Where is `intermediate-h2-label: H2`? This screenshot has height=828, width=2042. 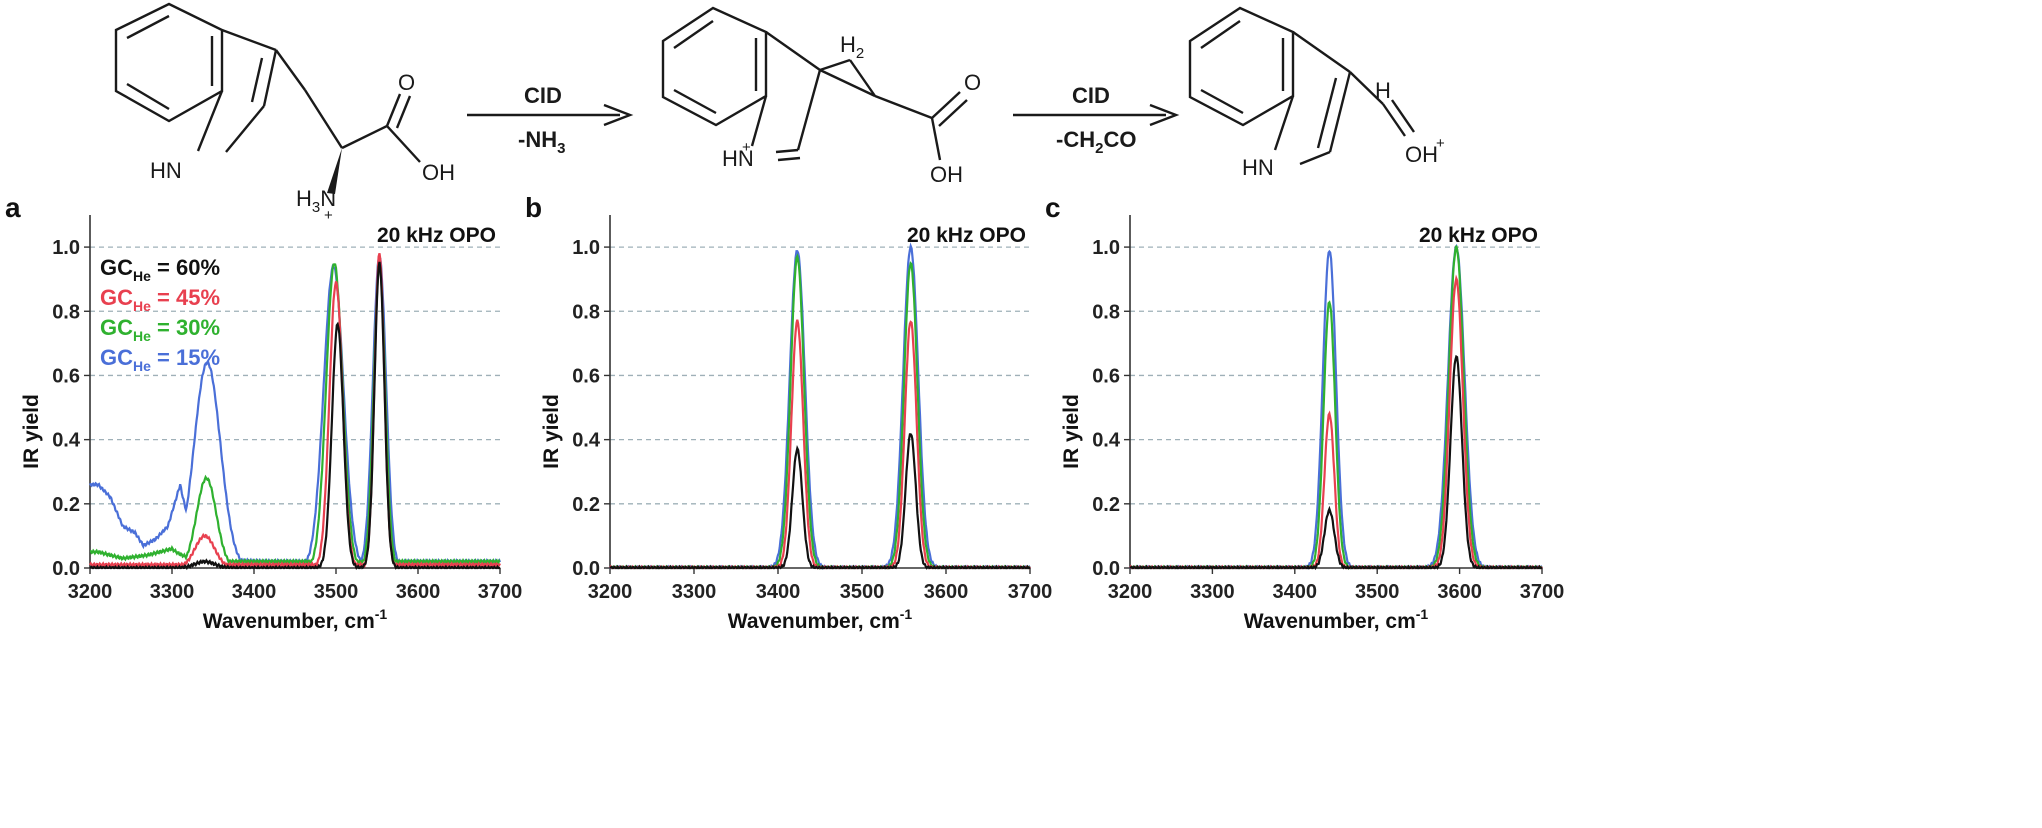
intermediate-h2-label: H2 is located at coordinates (852, 47).